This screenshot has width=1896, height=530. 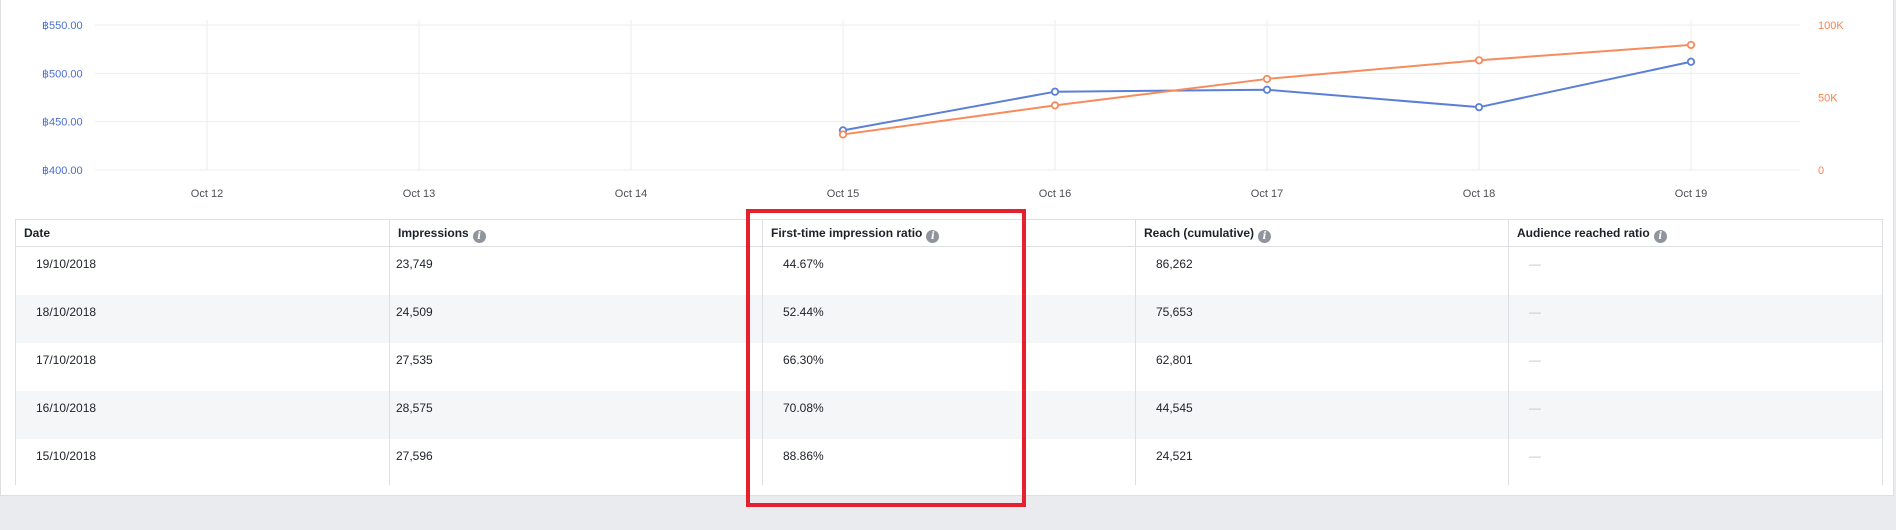 What do you see at coordinates (1821, 171) in the screenshot?
I see `y-right-tick-label: 0` at bounding box center [1821, 171].